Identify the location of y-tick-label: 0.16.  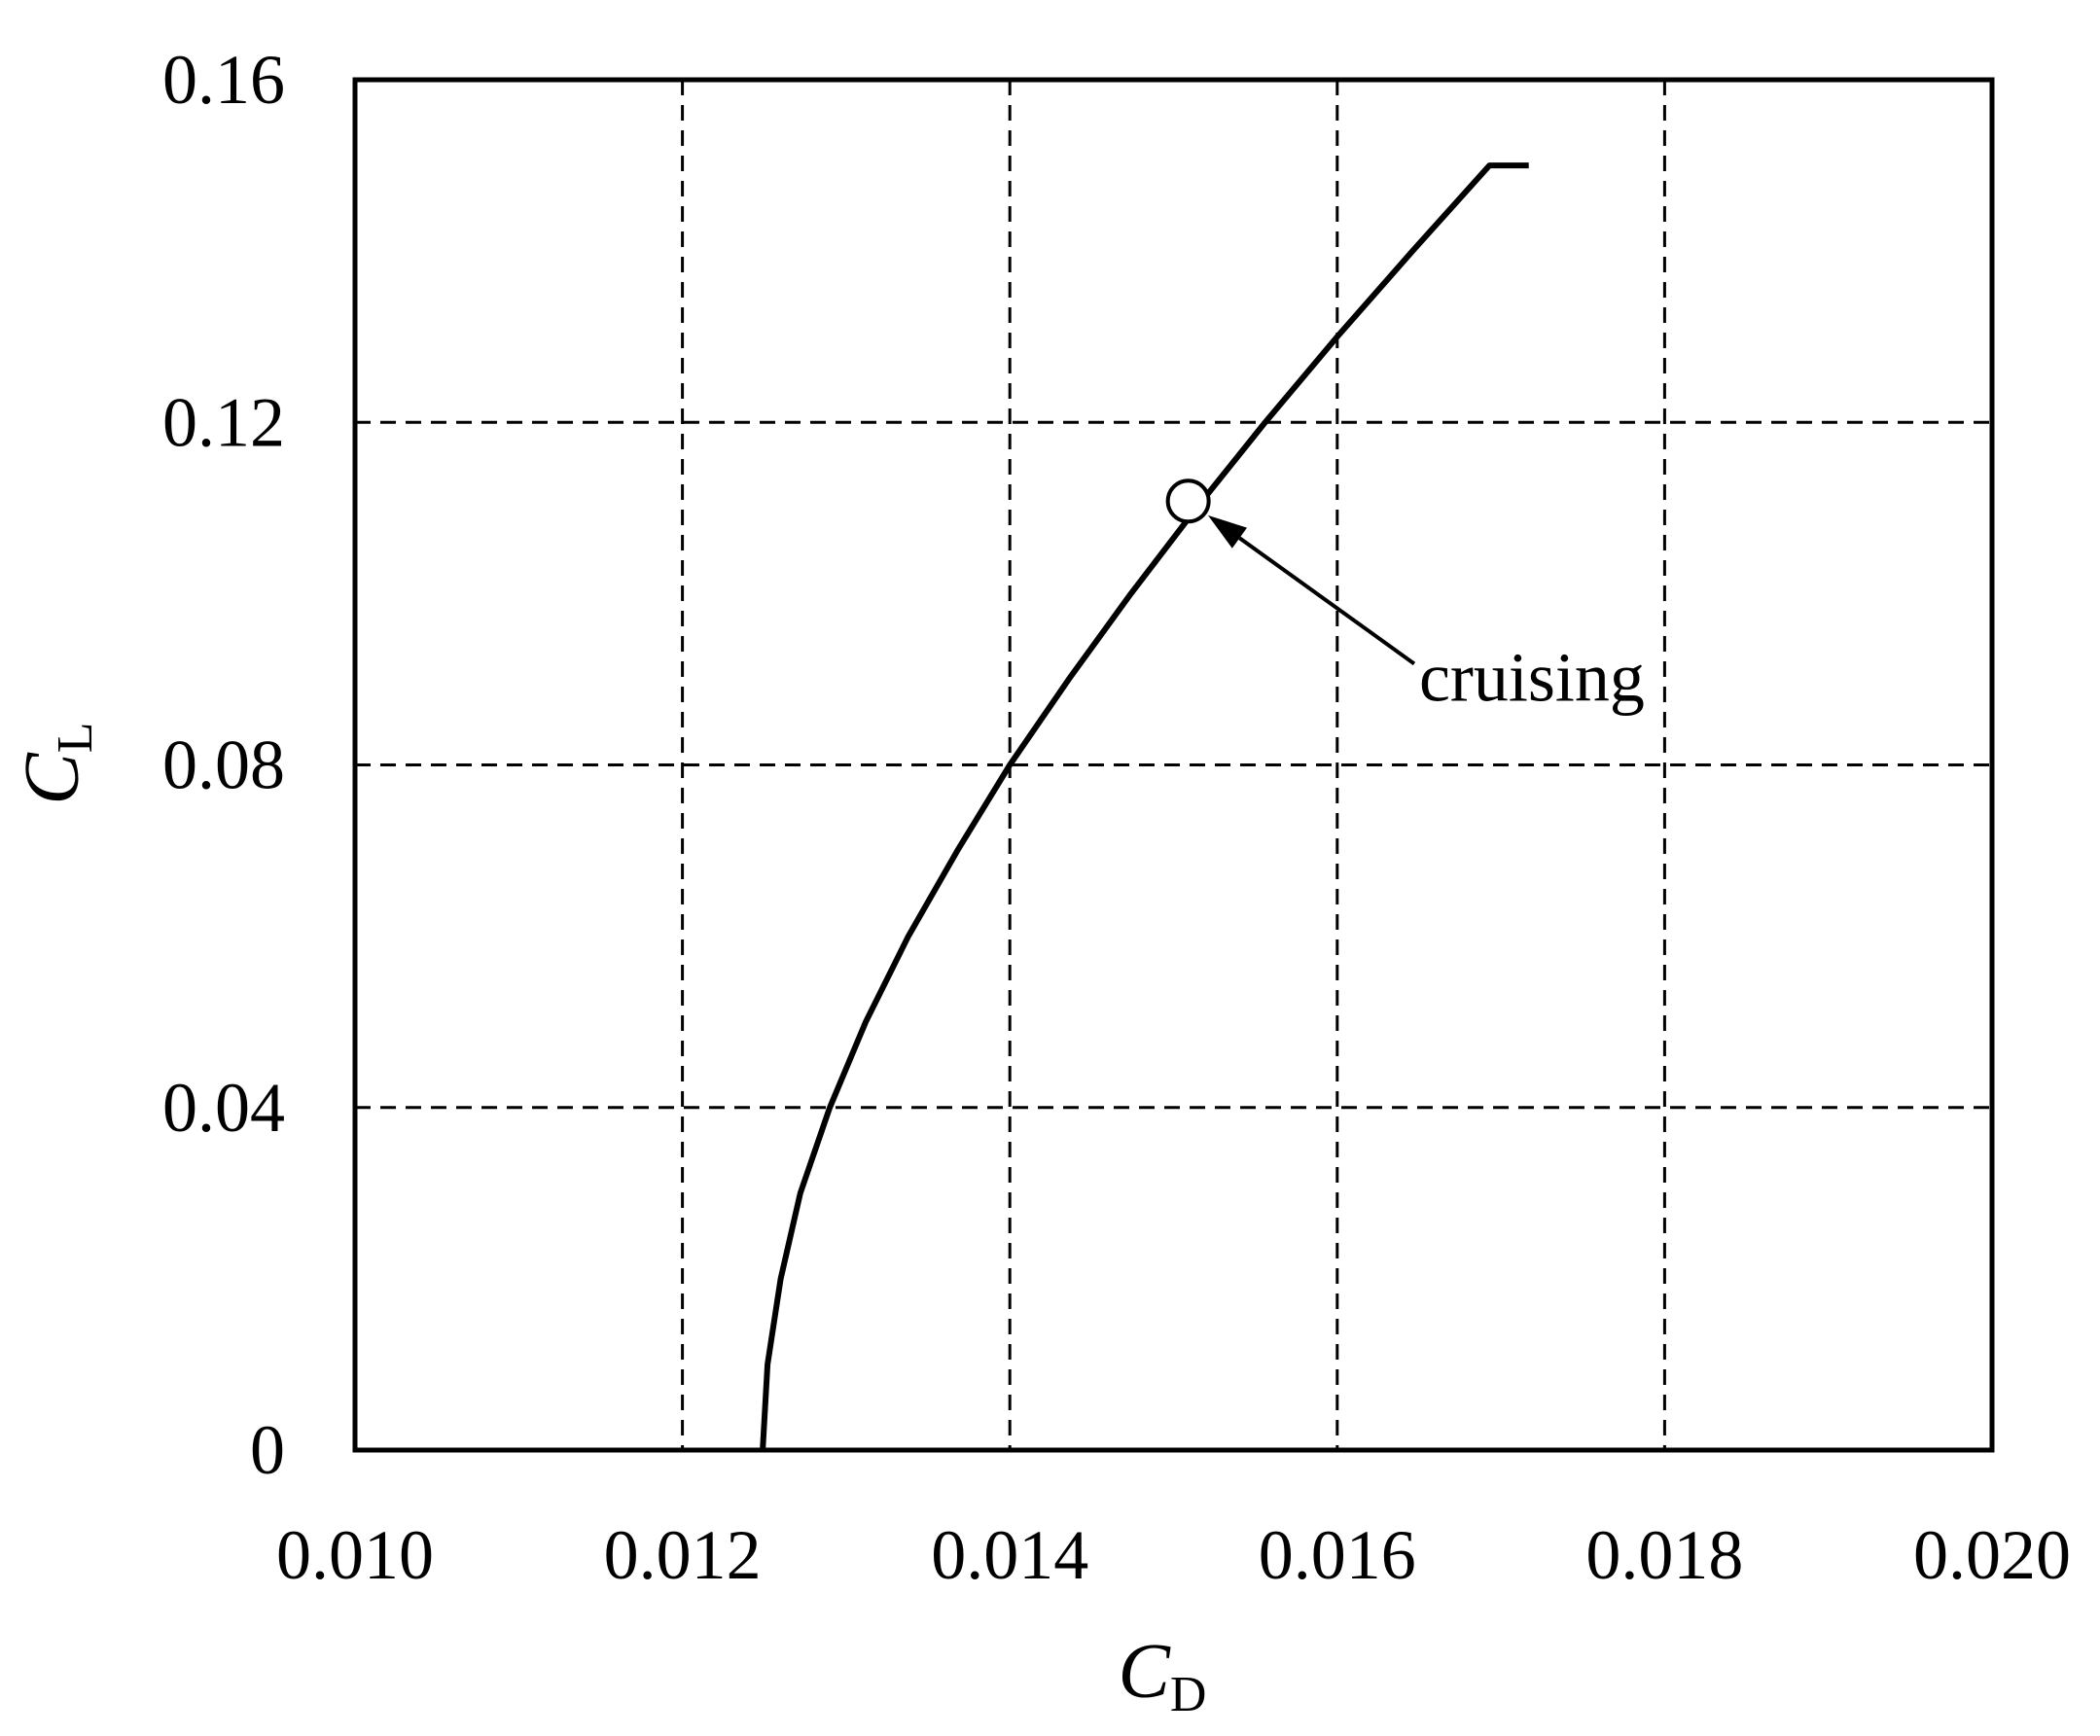
(224, 80).